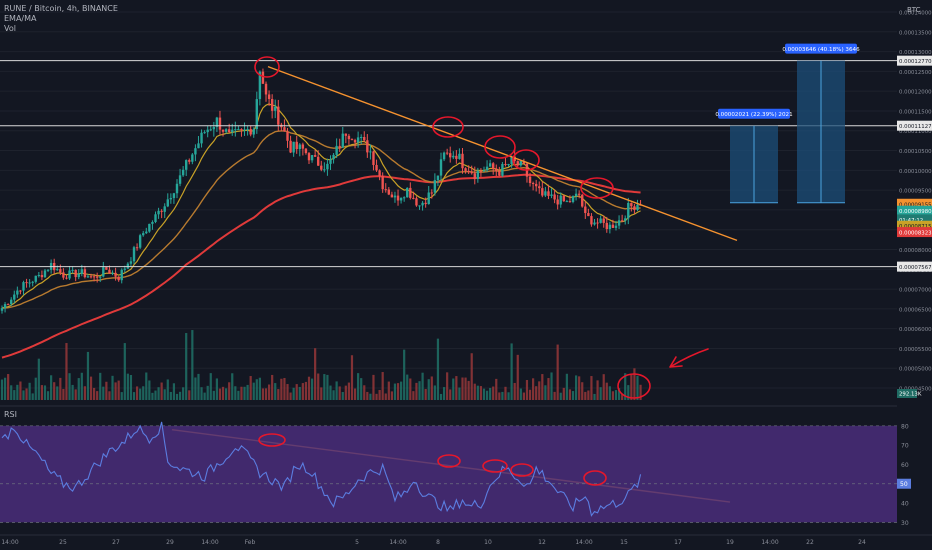 This screenshot has height=550, width=932. What do you see at coordinates (915, 13) in the screenshot?
I see `price-tick-label: 0.00014000` at bounding box center [915, 13].